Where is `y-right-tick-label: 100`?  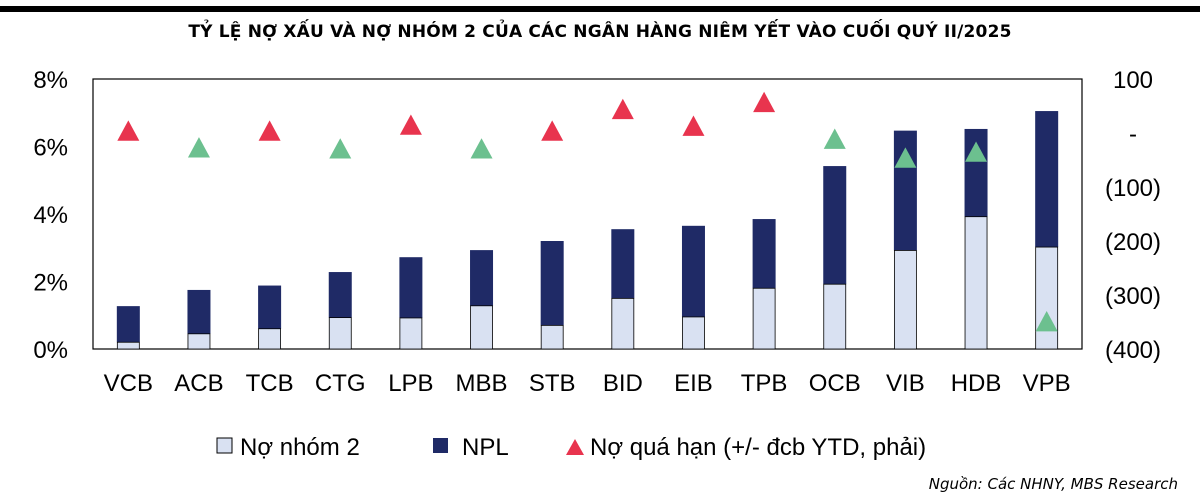 y-right-tick-label: 100 is located at coordinates (1133, 80).